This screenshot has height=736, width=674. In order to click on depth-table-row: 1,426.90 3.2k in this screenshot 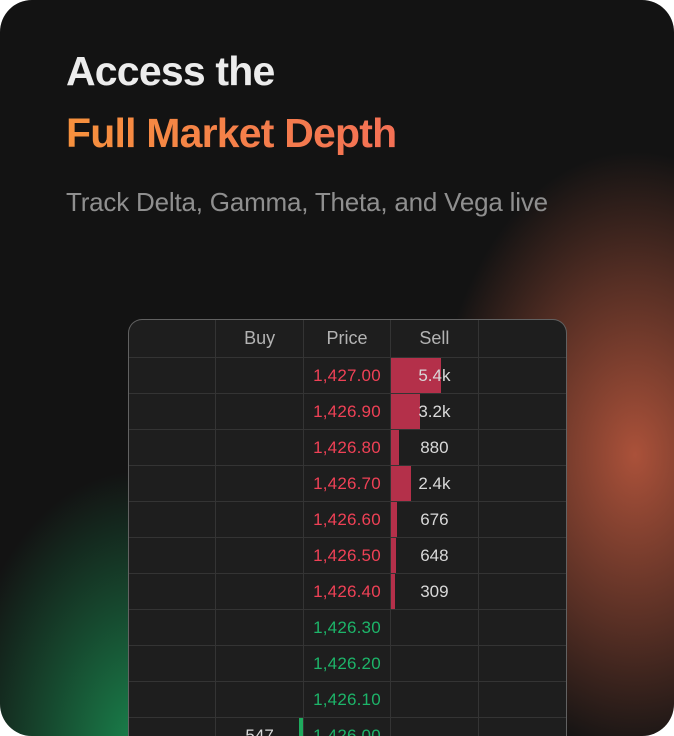, I will do `click(347, 412)`.